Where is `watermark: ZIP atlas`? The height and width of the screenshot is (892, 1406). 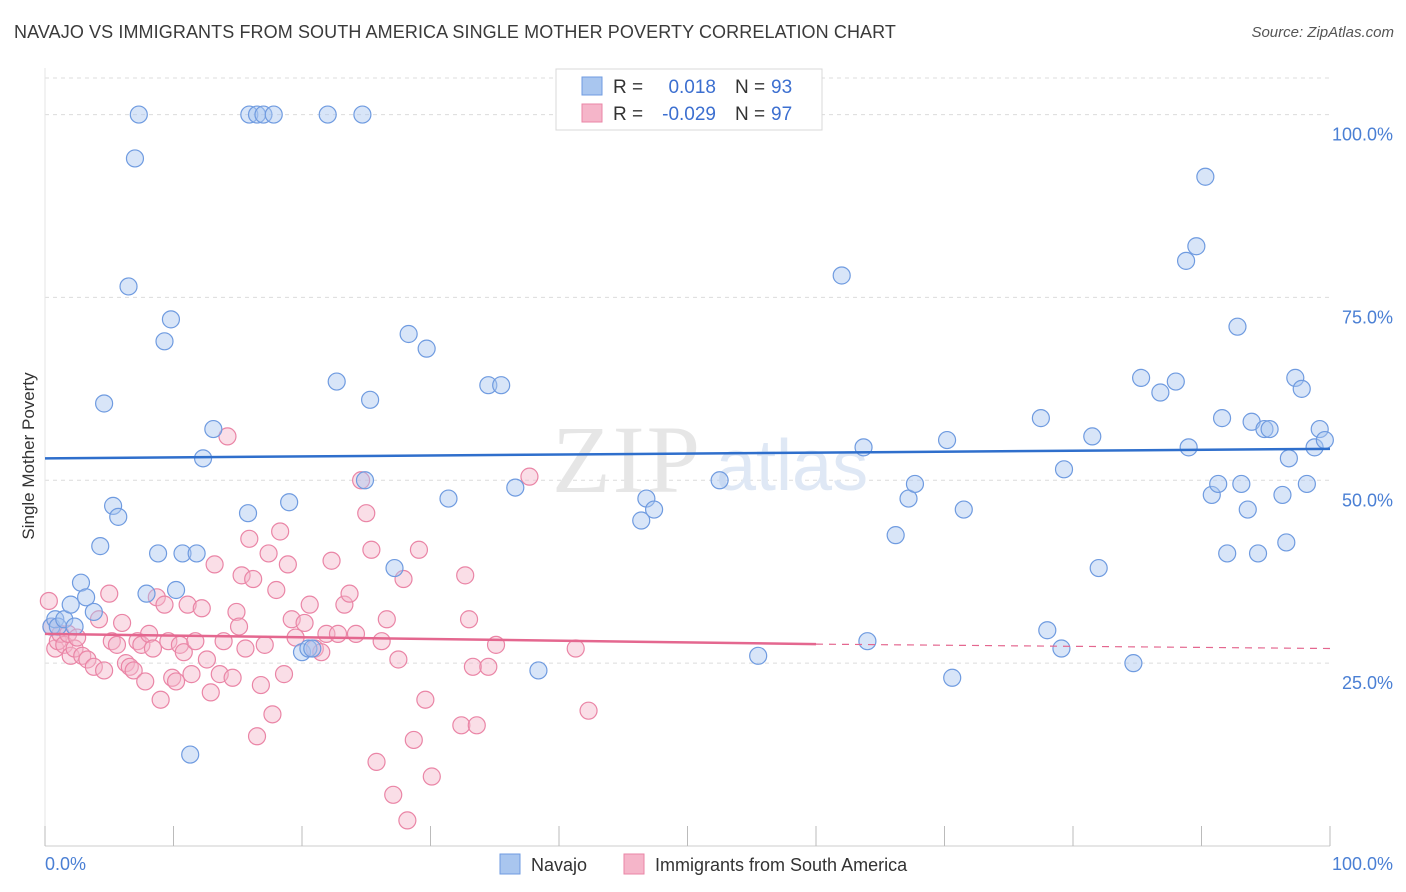 watermark: ZIP atlas is located at coordinates (710, 459).